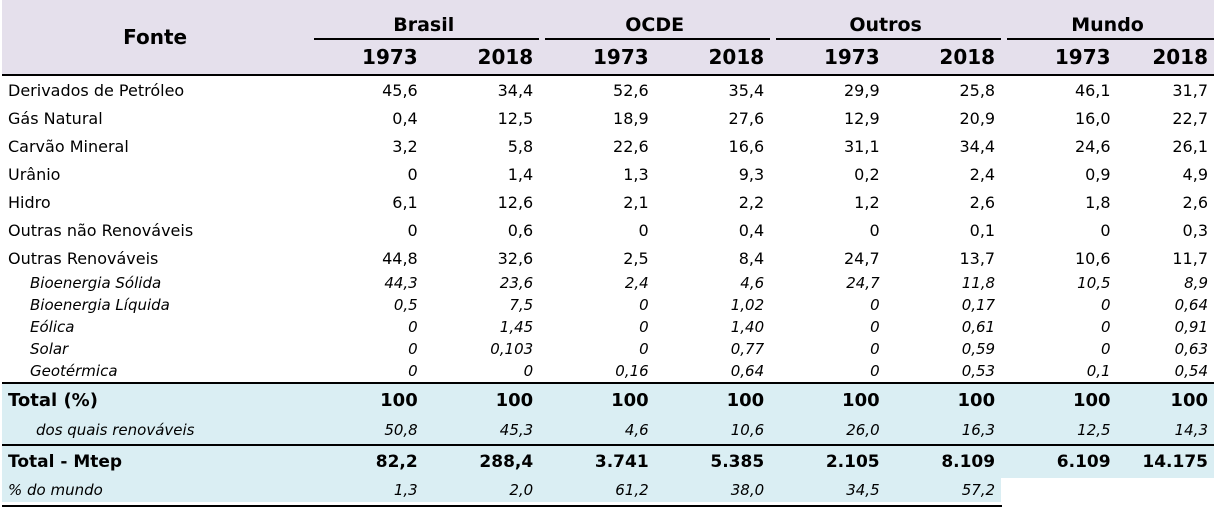 The image size is (1215, 510). I want to click on table-cell: 31,1, so click(862, 146).